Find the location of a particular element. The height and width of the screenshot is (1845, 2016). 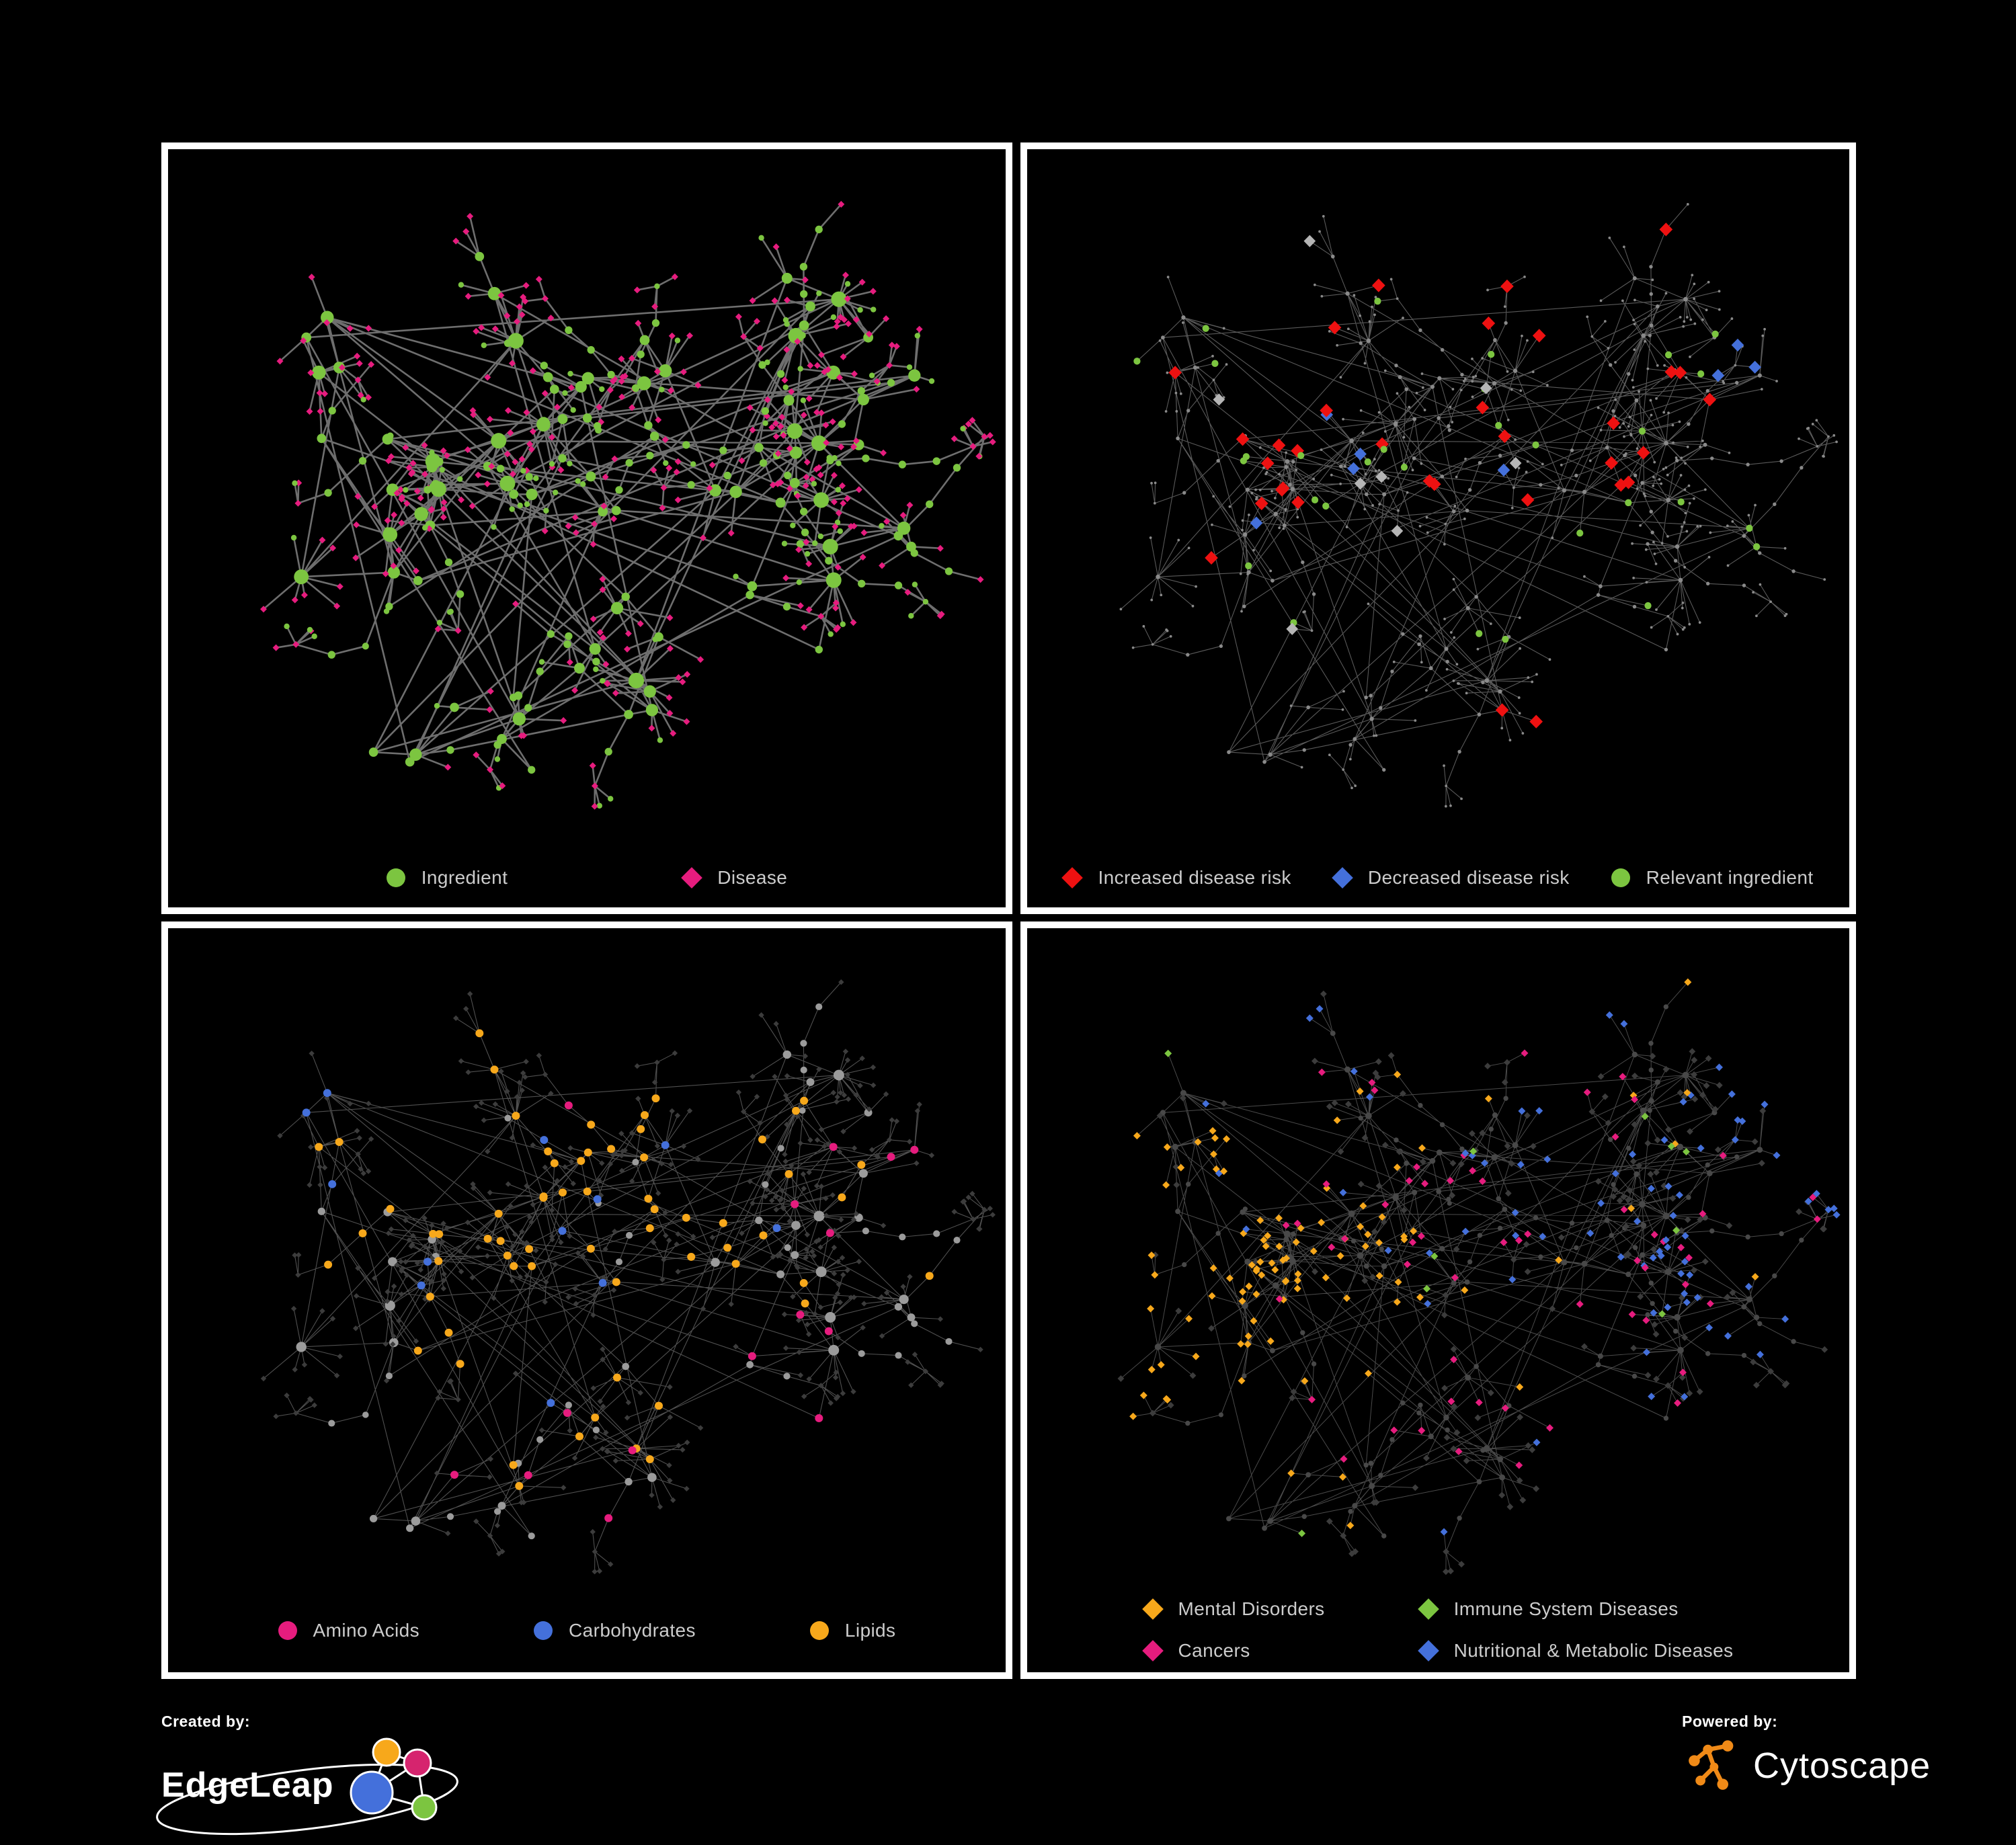

legend-item-relevant-ingredient: Relevant ingredient is located at coordinates (1712, 878).